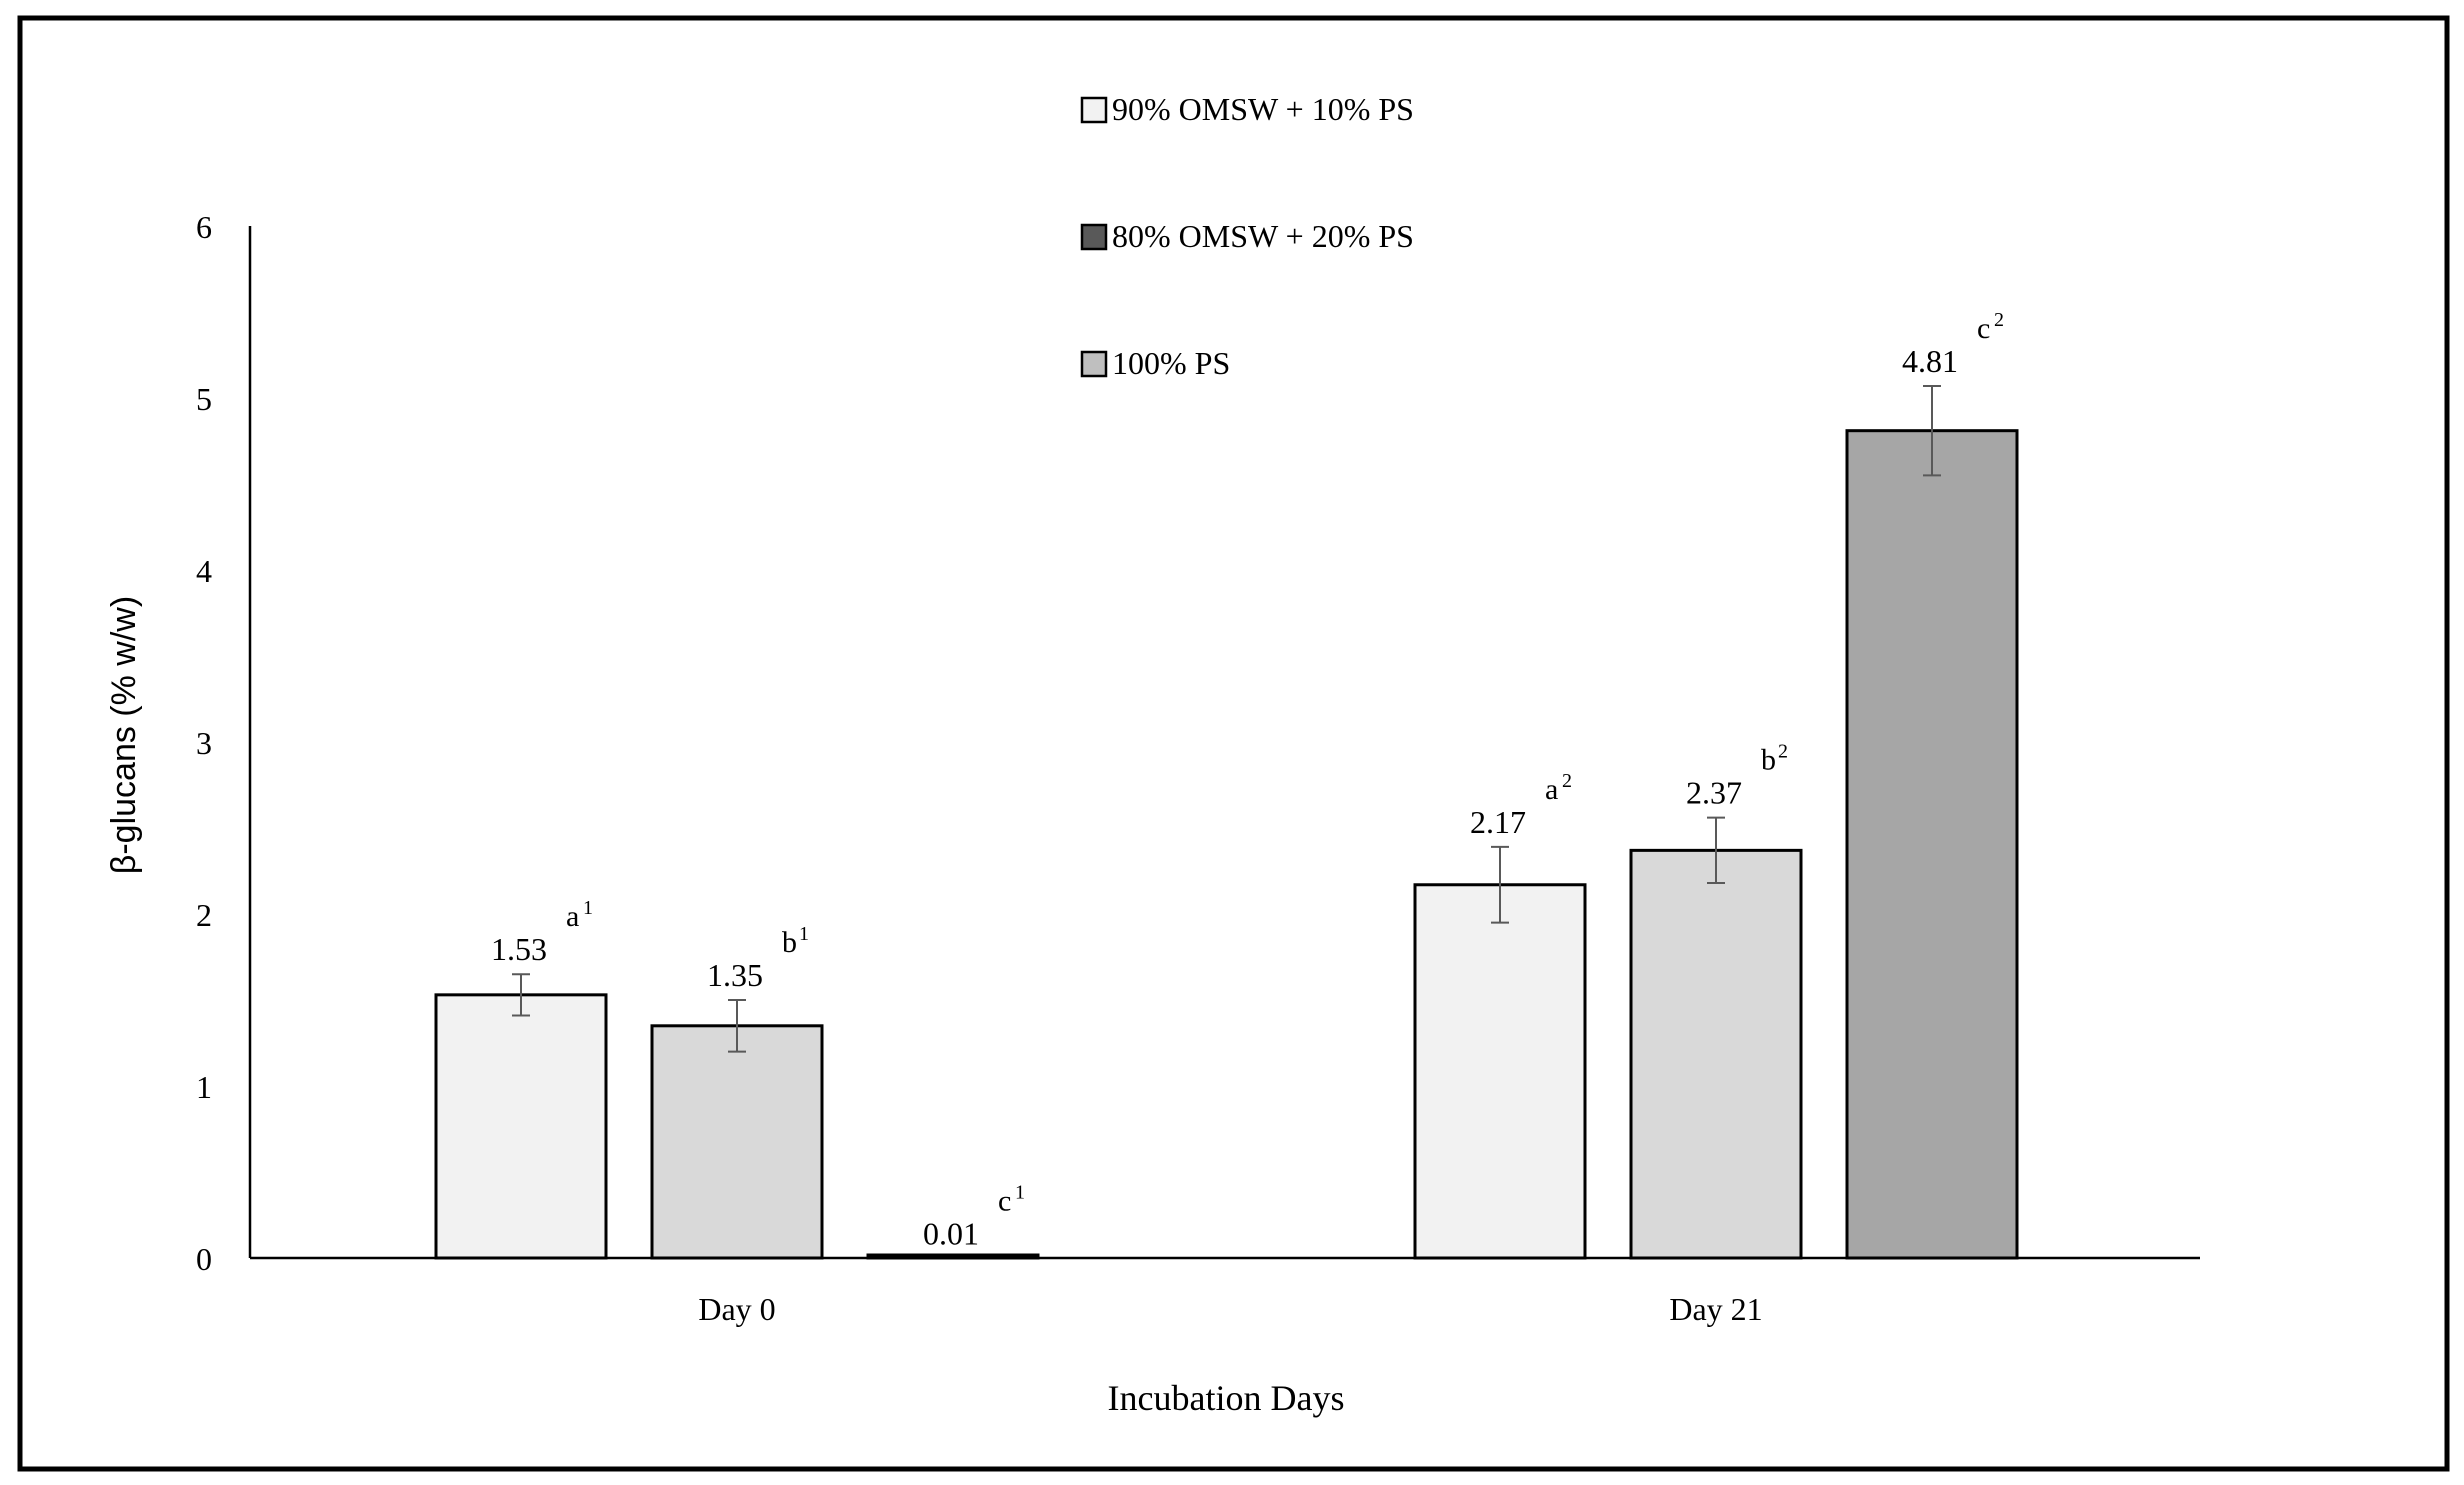  What do you see at coordinates (1226, 1398) in the screenshot?
I see `x-axis-title: Incubation Days` at bounding box center [1226, 1398].